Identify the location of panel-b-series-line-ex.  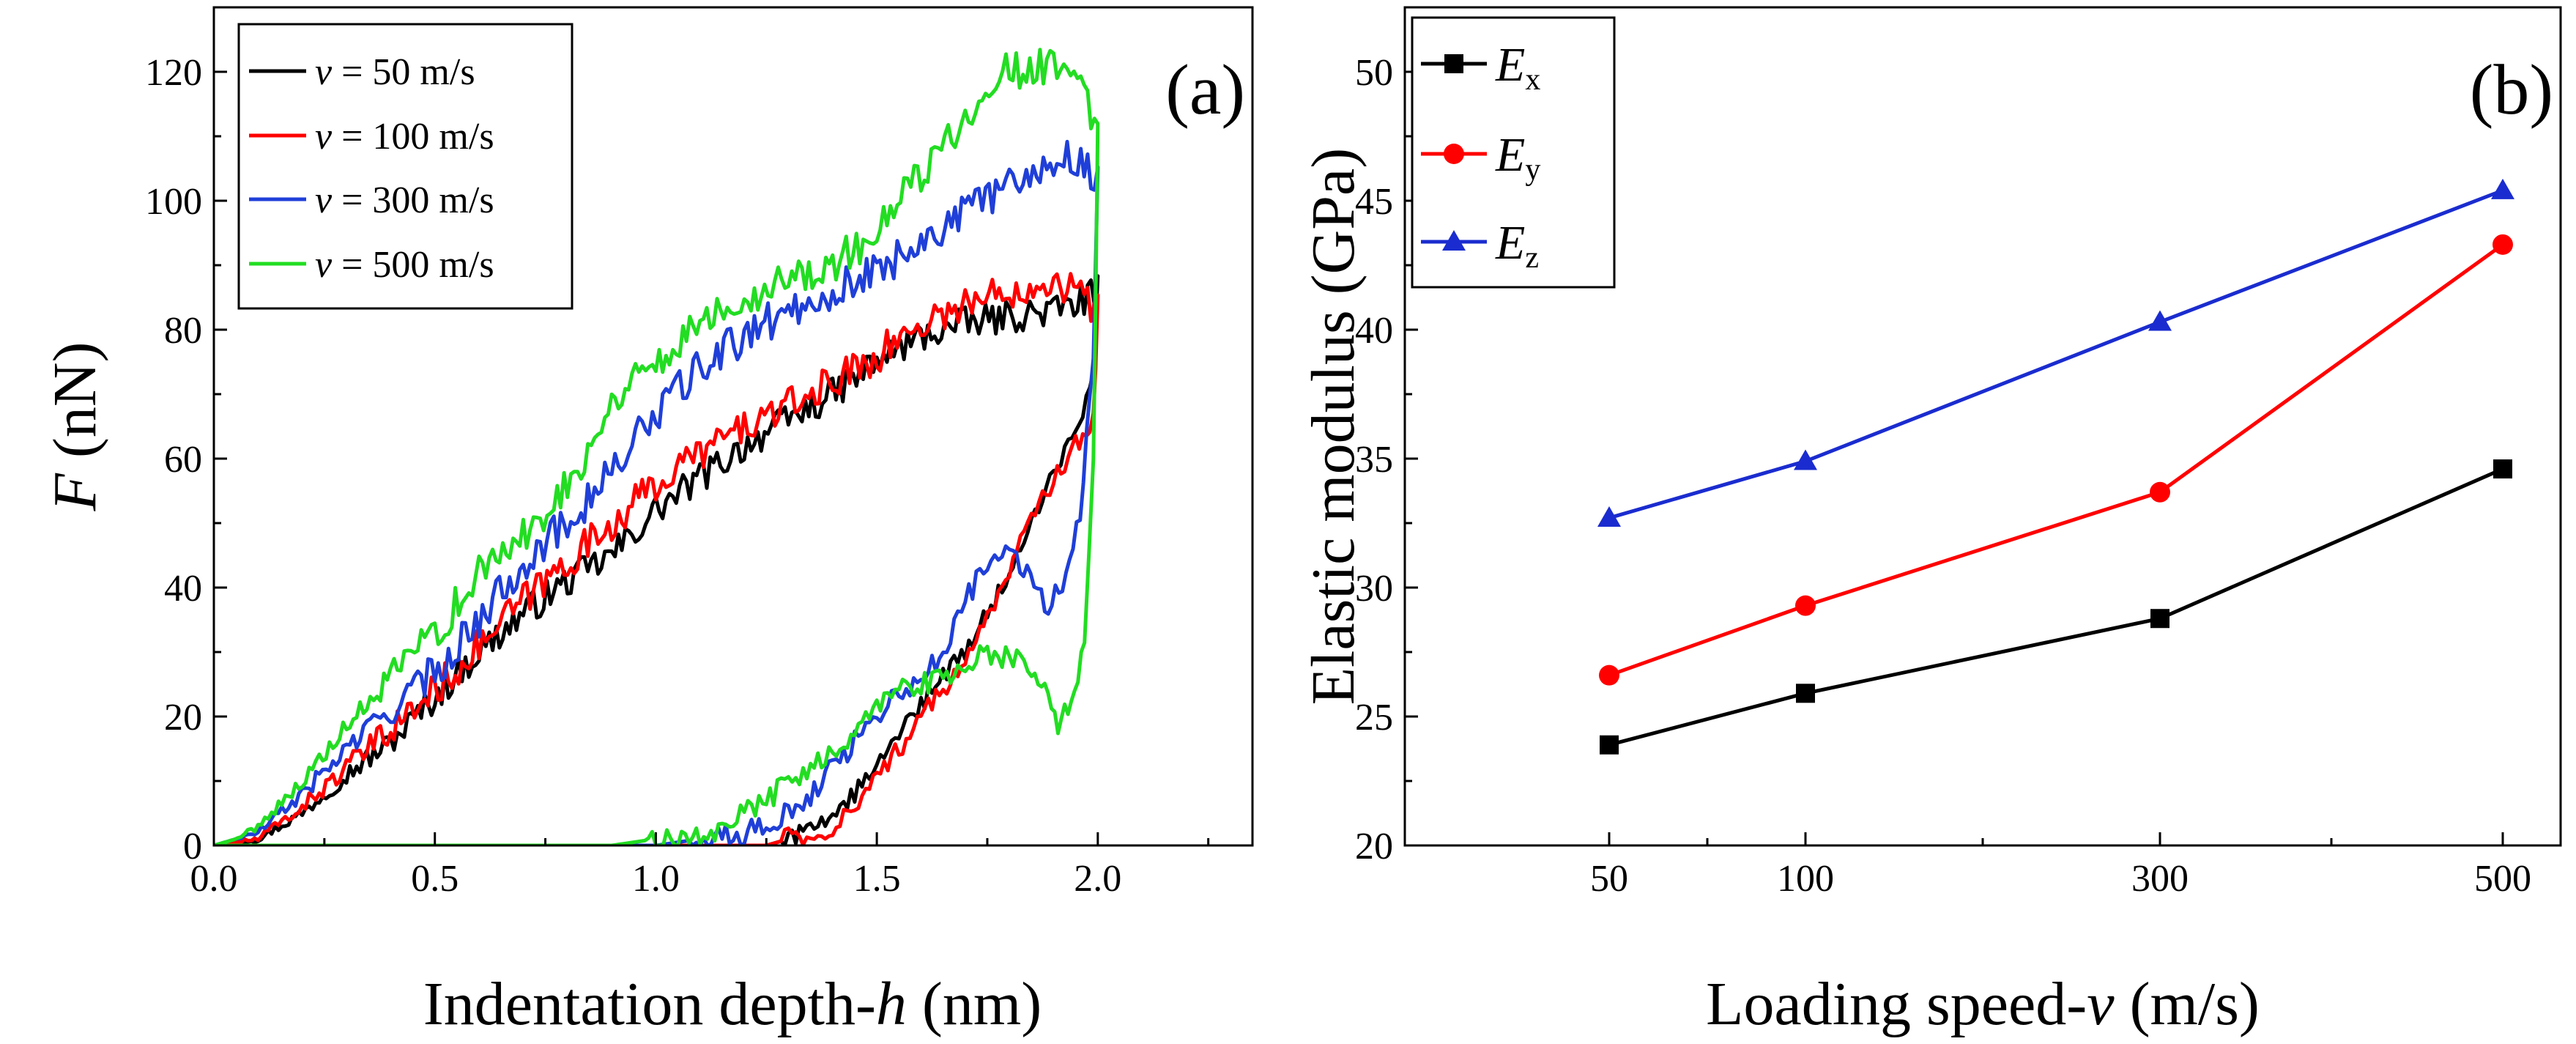
(2055, 607).